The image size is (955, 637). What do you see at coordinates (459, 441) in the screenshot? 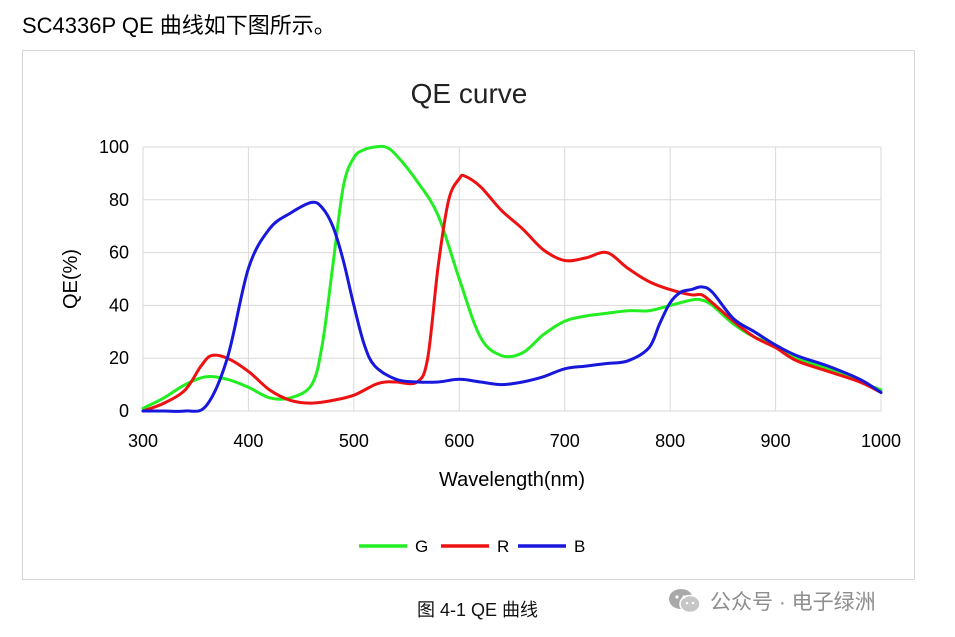
I see `x-tick-label: 600` at bounding box center [459, 441].